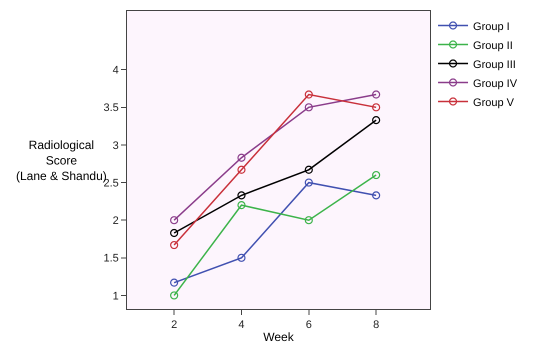 Image resolution: width=559 pixels, height=352 pixels. Describe the element at coordinates (241, 325) in the screenshot. I see `x-tick-label: 4` at that location.